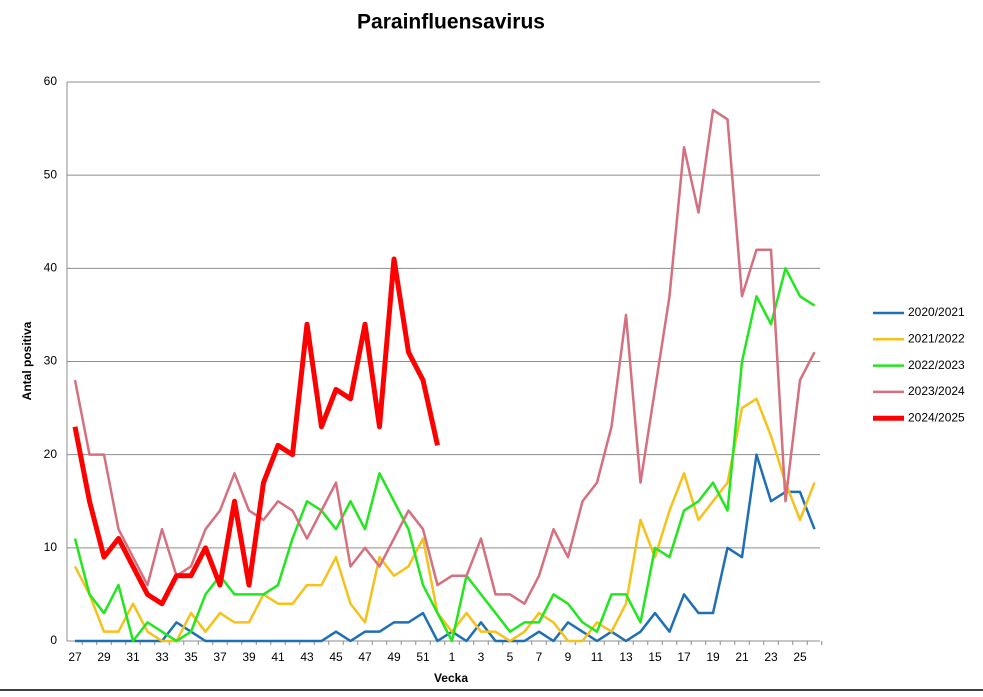  I want to click on x-tick-label: 19, so click(713, 657).